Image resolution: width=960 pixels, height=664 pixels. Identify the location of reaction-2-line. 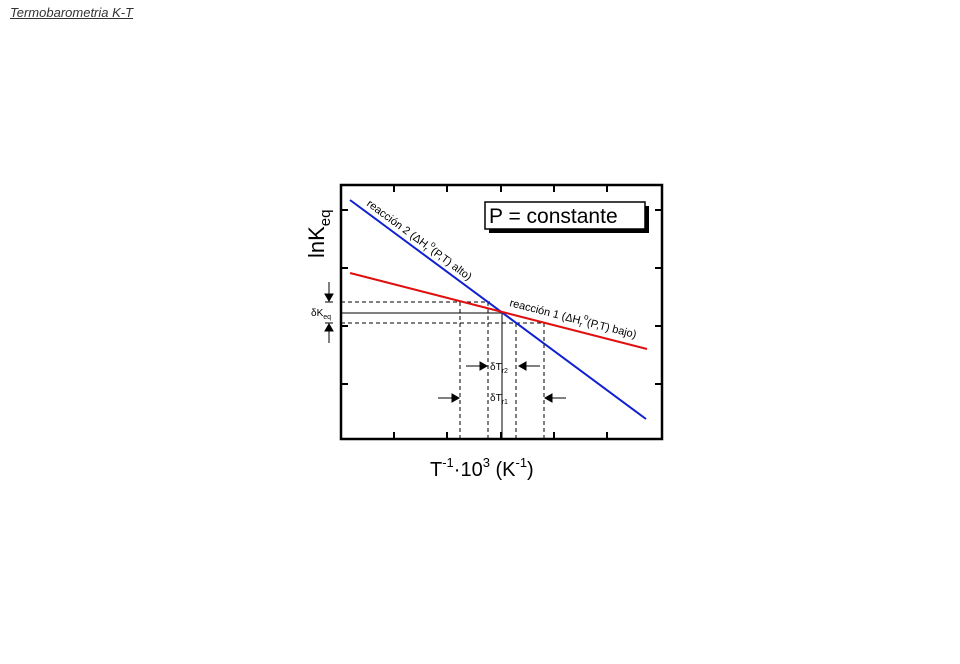
(498, 309).